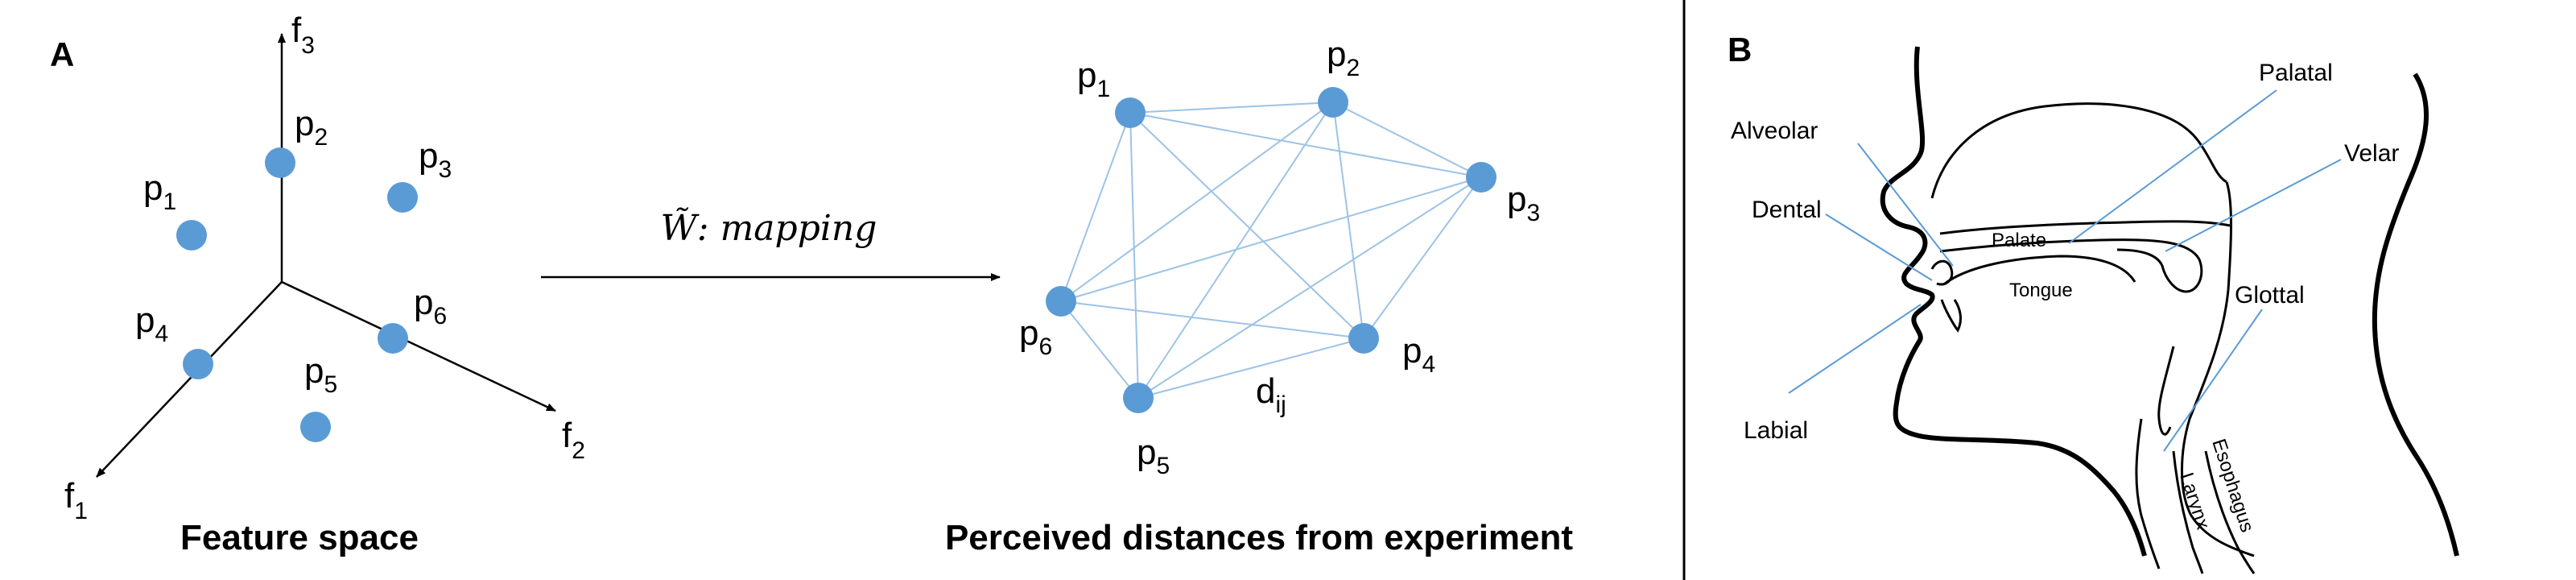 The width and height of the screenshot is (2576, 580). I want to click on distance-label-dij: dij, so click(1271, 394).